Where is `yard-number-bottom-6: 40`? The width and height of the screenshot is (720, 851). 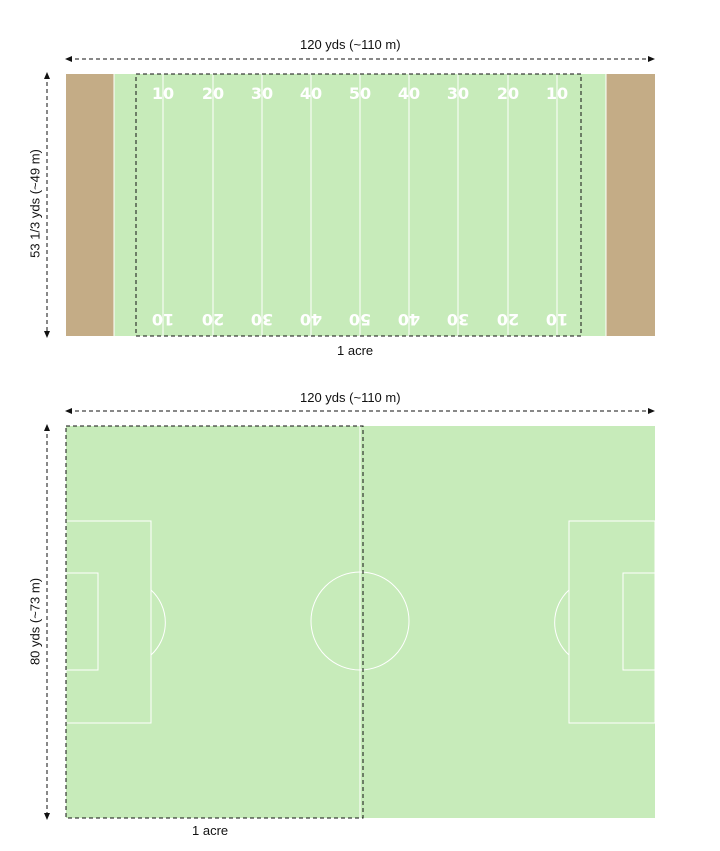
yard-number-bottom-6: 40 is located at coordinates (409, 319).